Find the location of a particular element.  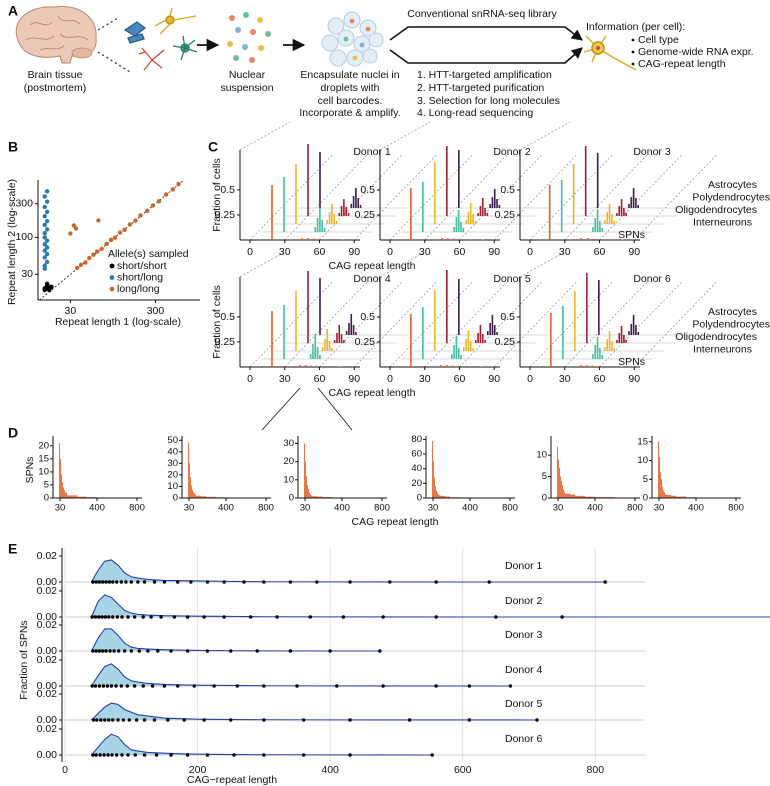

legend-label: long/long is located at coordinates (138, 289).